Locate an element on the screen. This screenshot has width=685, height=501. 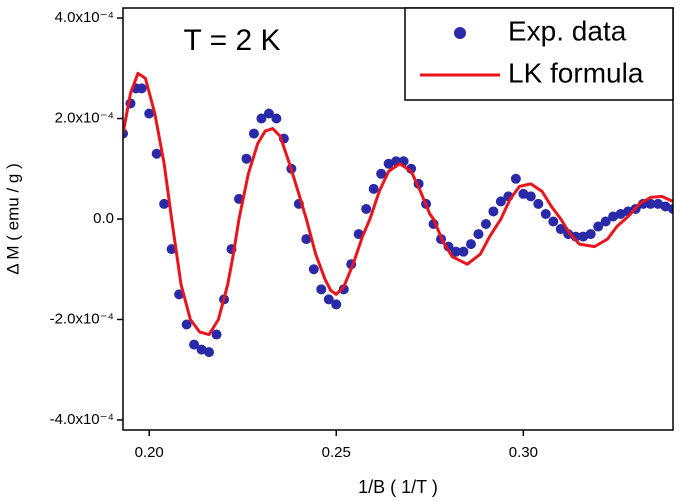
y-axis-label: Δ M ( emu / g ) is located at coordinates (12, 219).